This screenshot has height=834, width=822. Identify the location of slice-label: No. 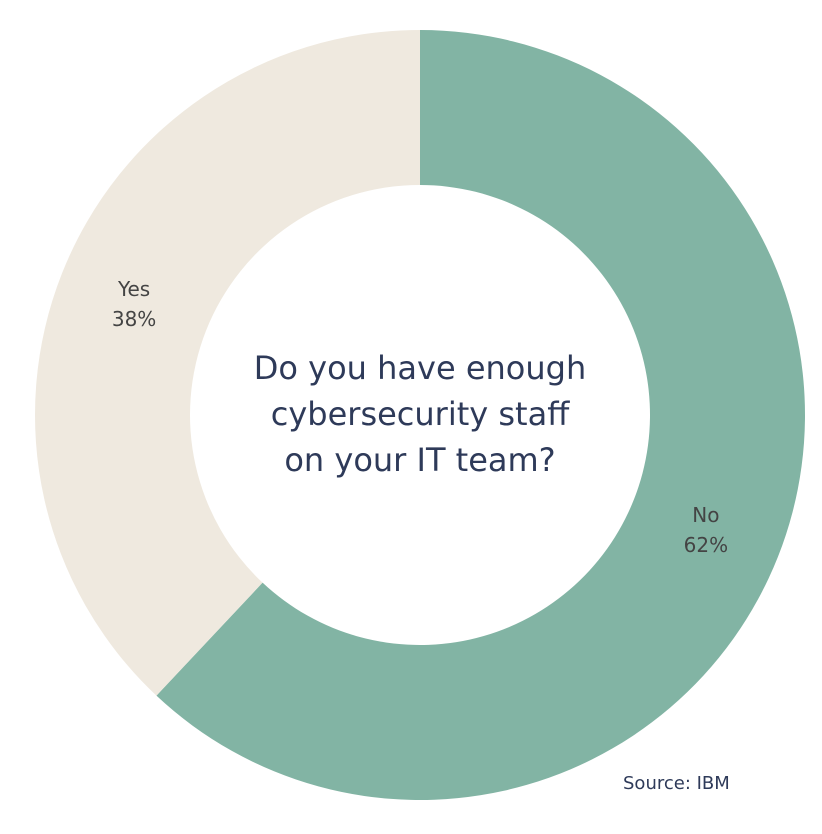
(705, 515).